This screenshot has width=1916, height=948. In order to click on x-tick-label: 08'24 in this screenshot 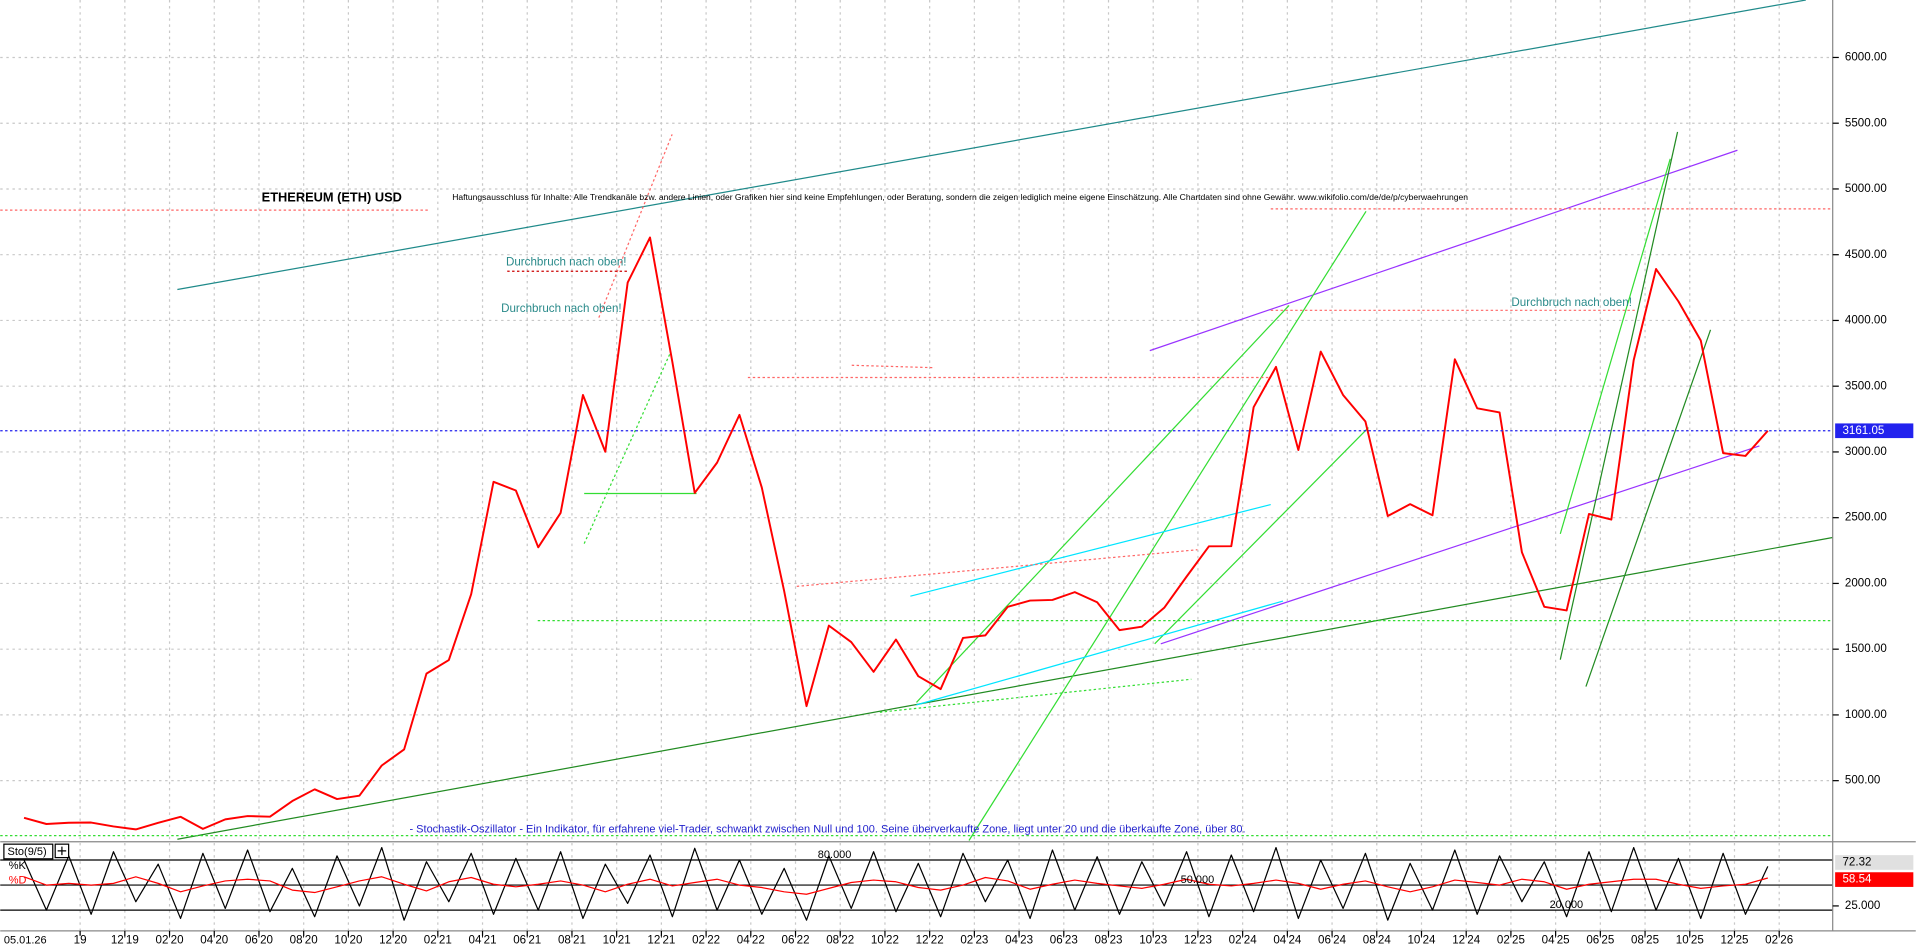, I will do `click(1377, 940)`.